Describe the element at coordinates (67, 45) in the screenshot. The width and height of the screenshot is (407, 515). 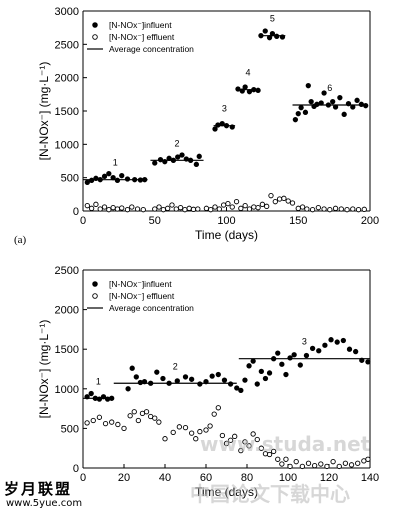
I see `y-tick-label: 2500` at that location.